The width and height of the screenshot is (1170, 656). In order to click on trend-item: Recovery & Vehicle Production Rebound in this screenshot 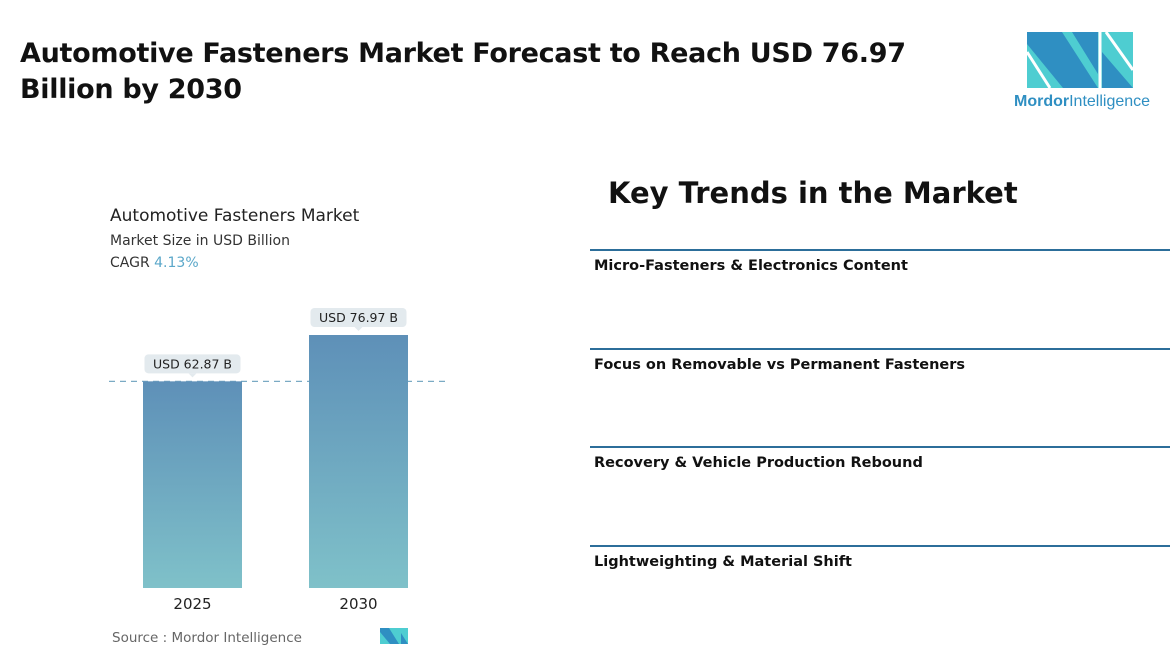, I will do `click(880, 458)`.